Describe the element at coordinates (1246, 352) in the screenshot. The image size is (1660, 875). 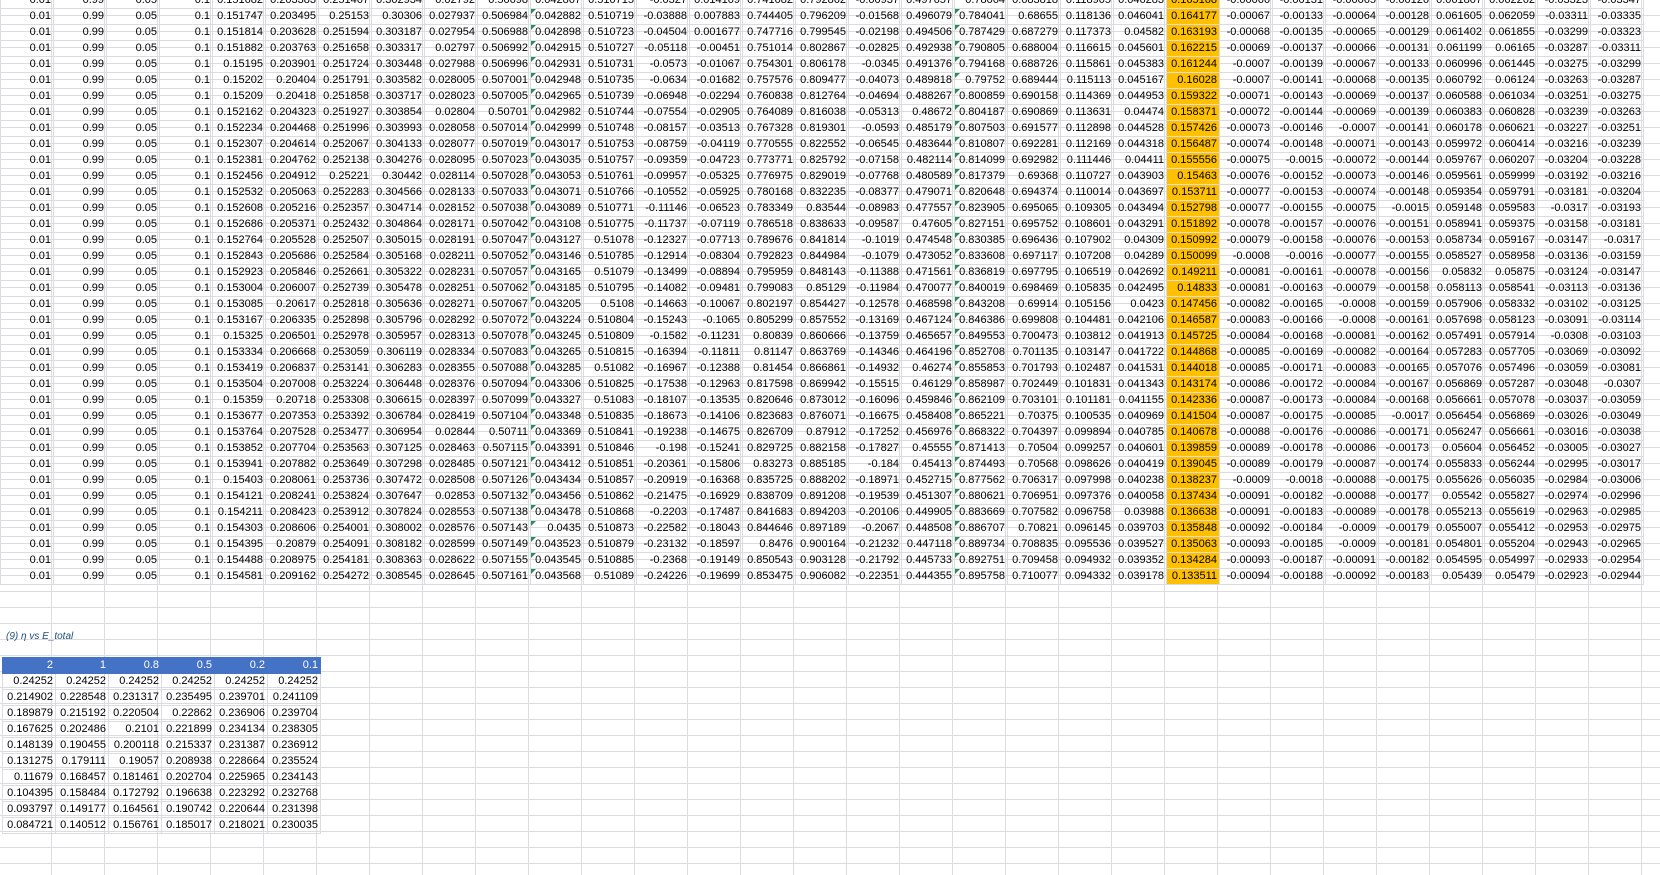
I see `table-cell: -0.00085` at that location.